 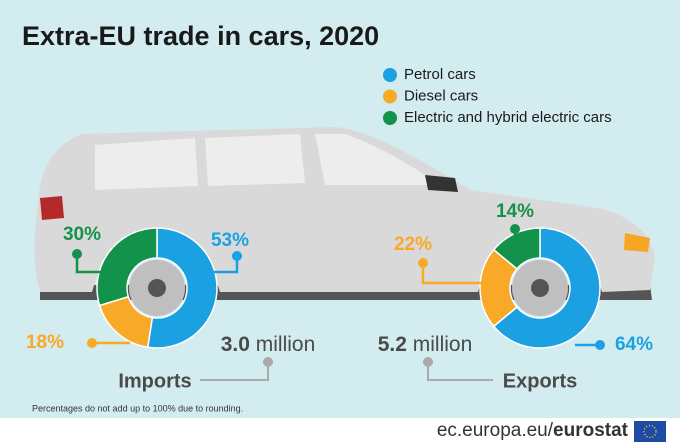 What do you see at coordinates (441, 183) in the screenshot?
I see `car-mirror` at bounding box center [441, 183].